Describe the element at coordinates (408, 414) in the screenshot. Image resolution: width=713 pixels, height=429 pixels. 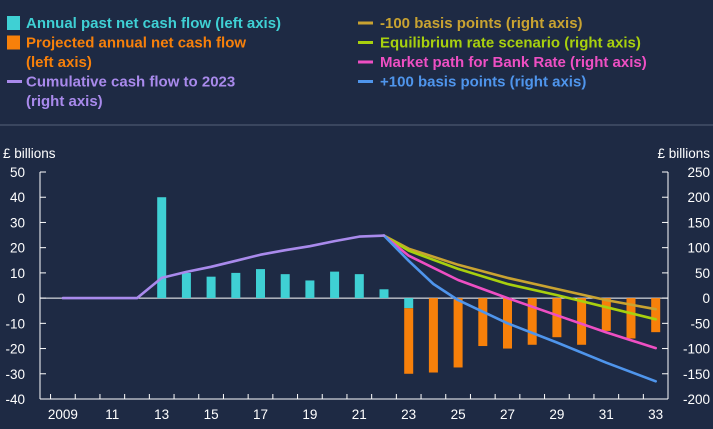
I see `x-tick-label: 23` at that location.